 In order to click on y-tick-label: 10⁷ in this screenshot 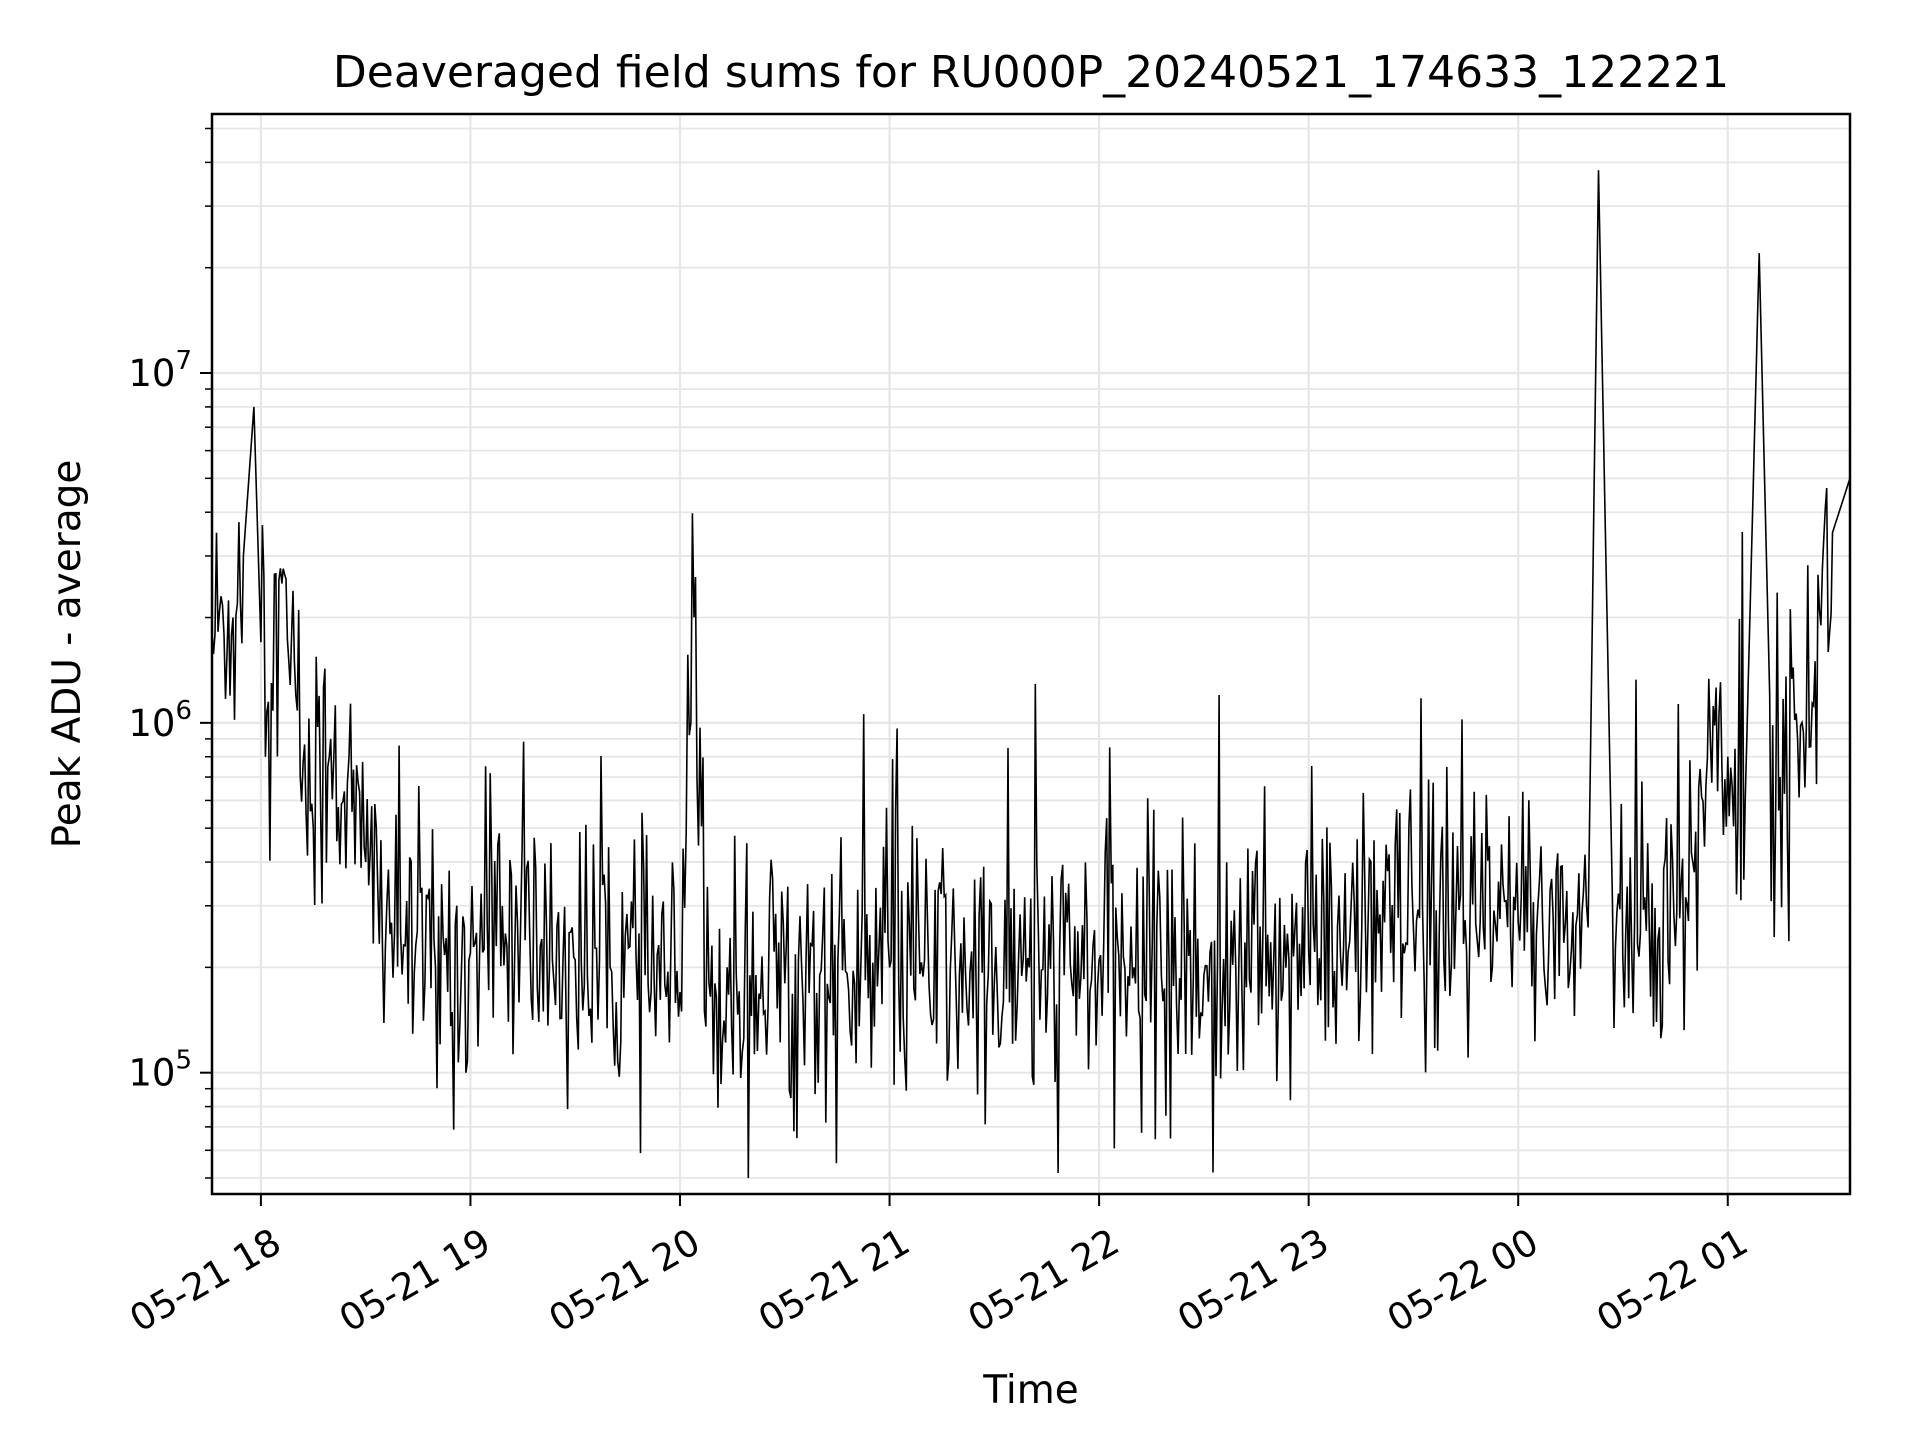, I will do `click(160, 370)`.